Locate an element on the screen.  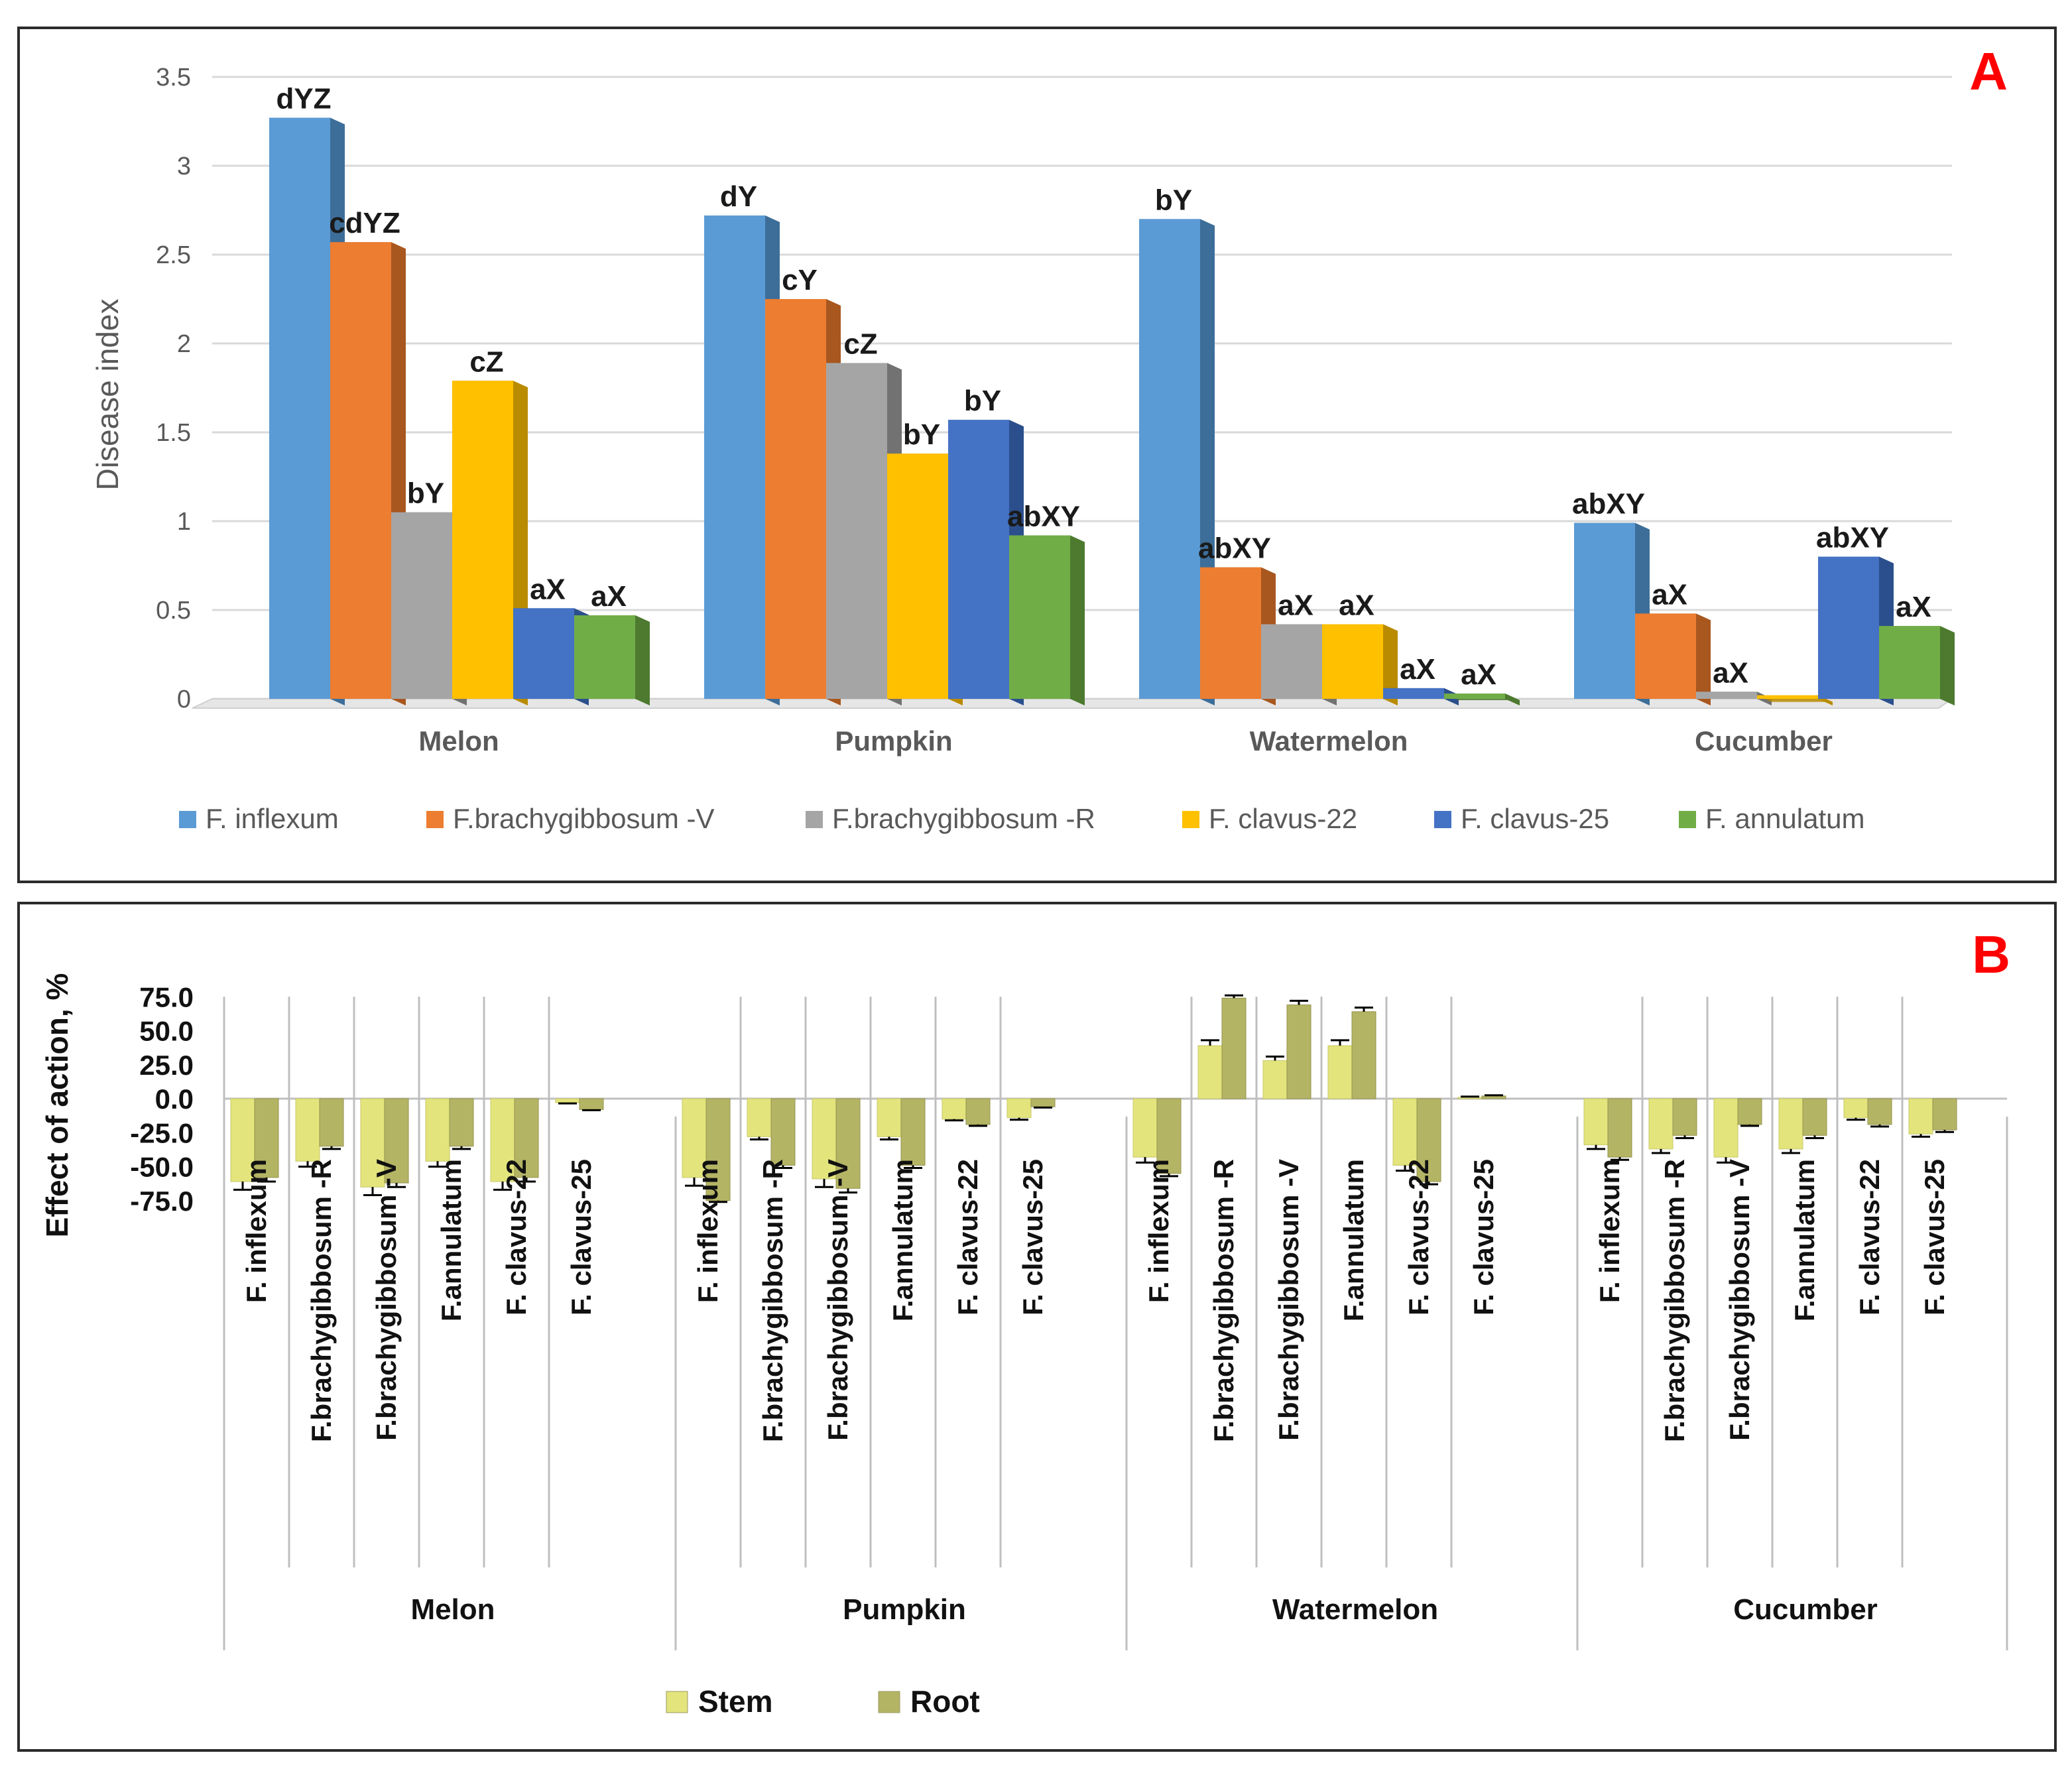
group-label: Pumpkin is located at coordinates (904, 1609).